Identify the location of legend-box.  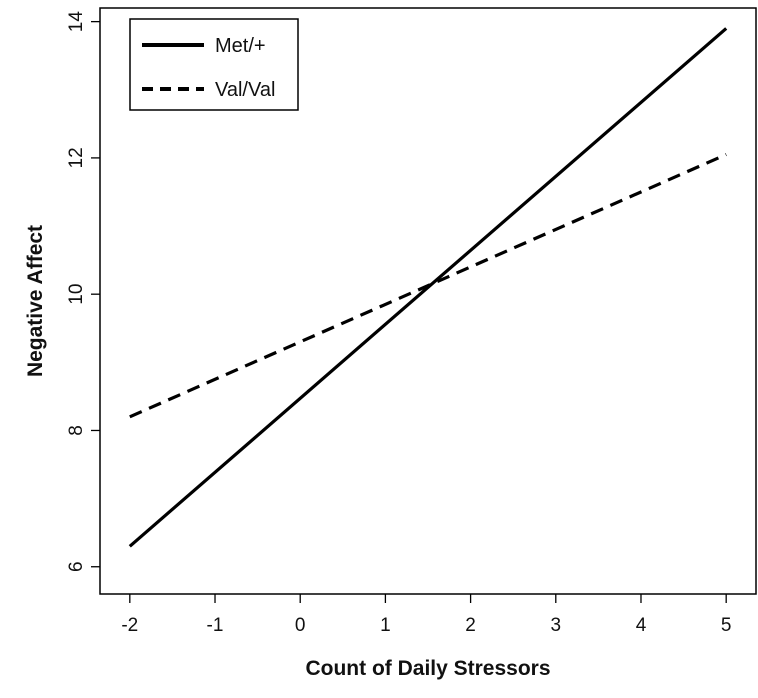
(214, 64).